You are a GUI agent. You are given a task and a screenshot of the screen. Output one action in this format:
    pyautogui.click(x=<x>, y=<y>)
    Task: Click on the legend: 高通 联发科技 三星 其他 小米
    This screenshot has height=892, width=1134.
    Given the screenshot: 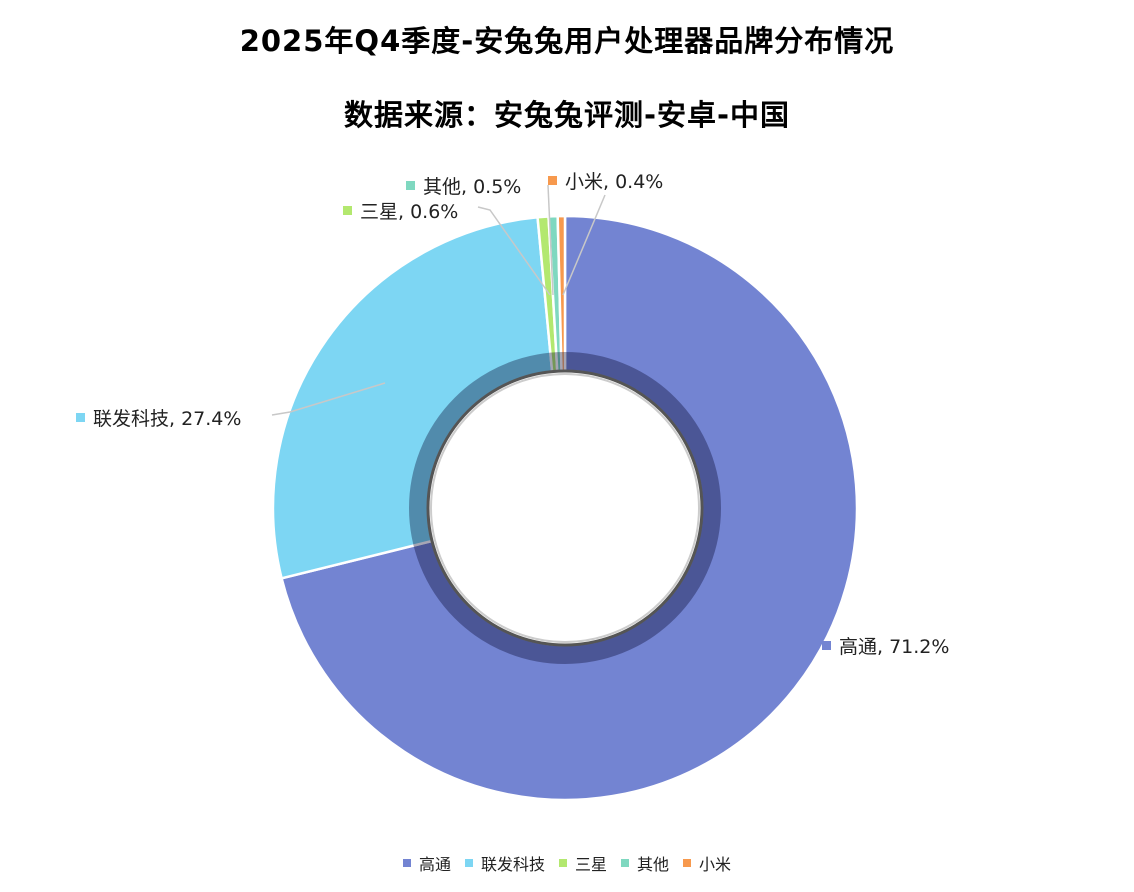 What is the action you would take?
    pyautogui.click(x=567, y=863)
    